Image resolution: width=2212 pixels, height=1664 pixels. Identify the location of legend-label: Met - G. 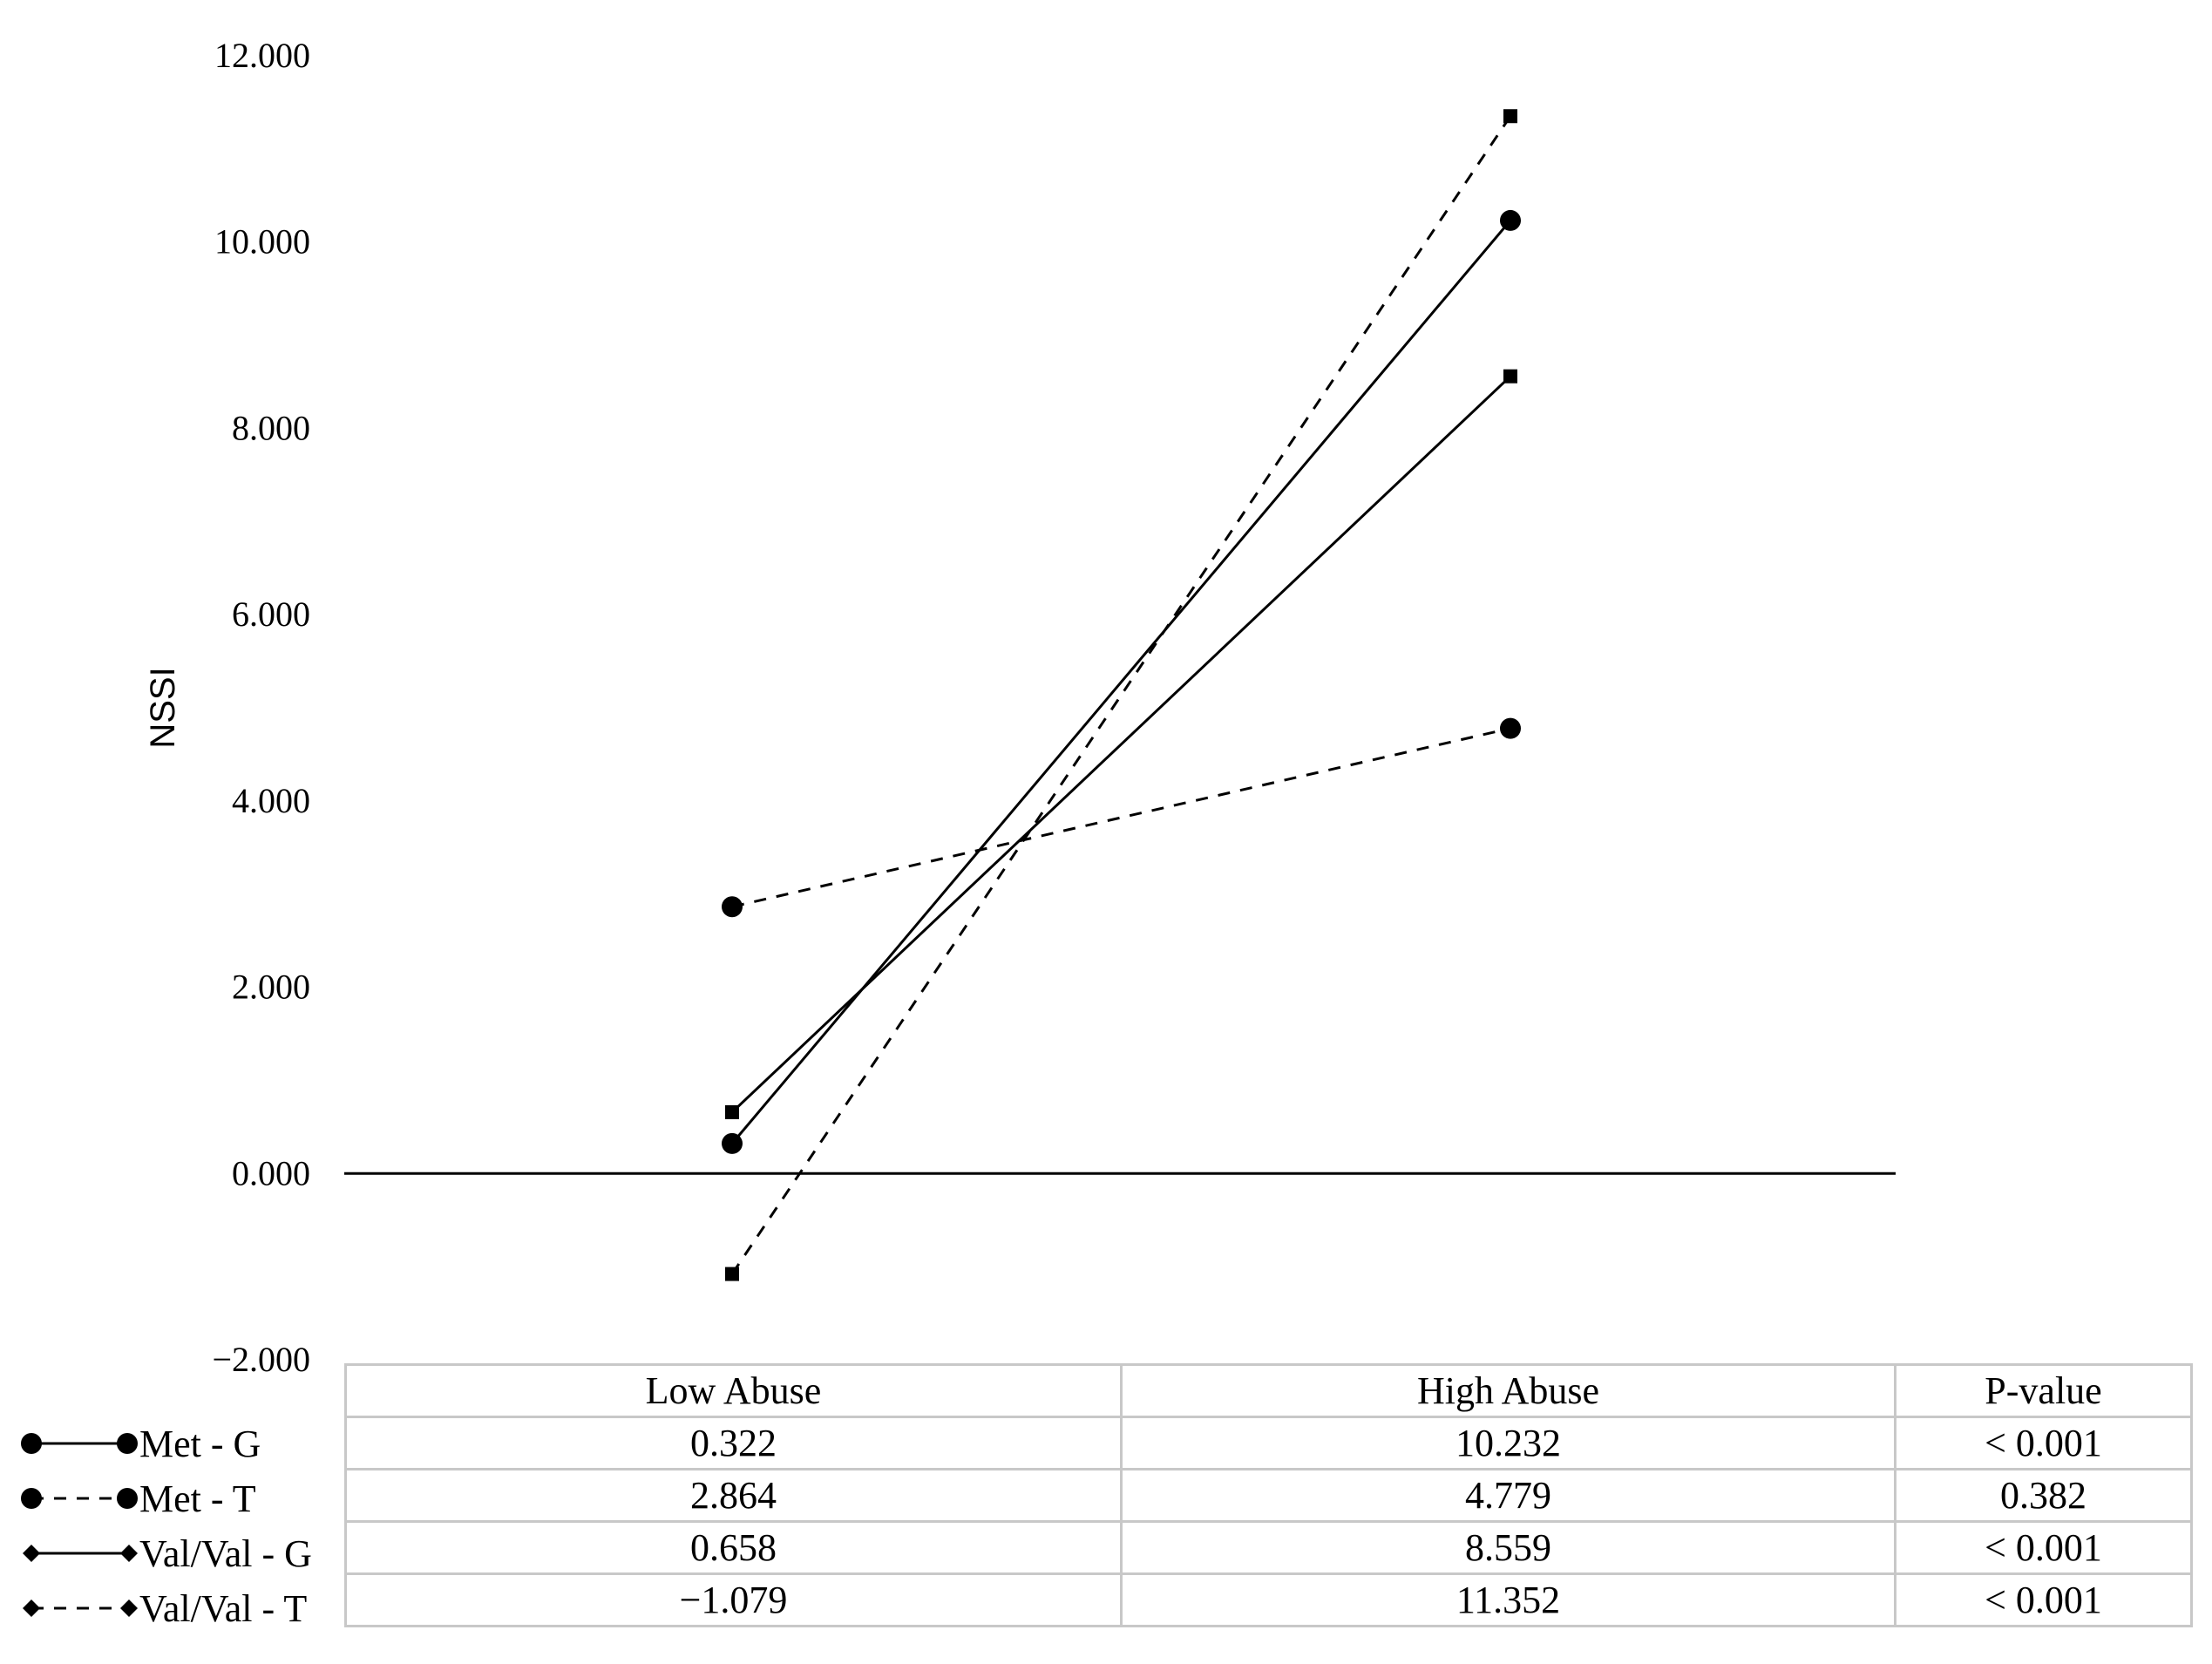
(200, 1443).